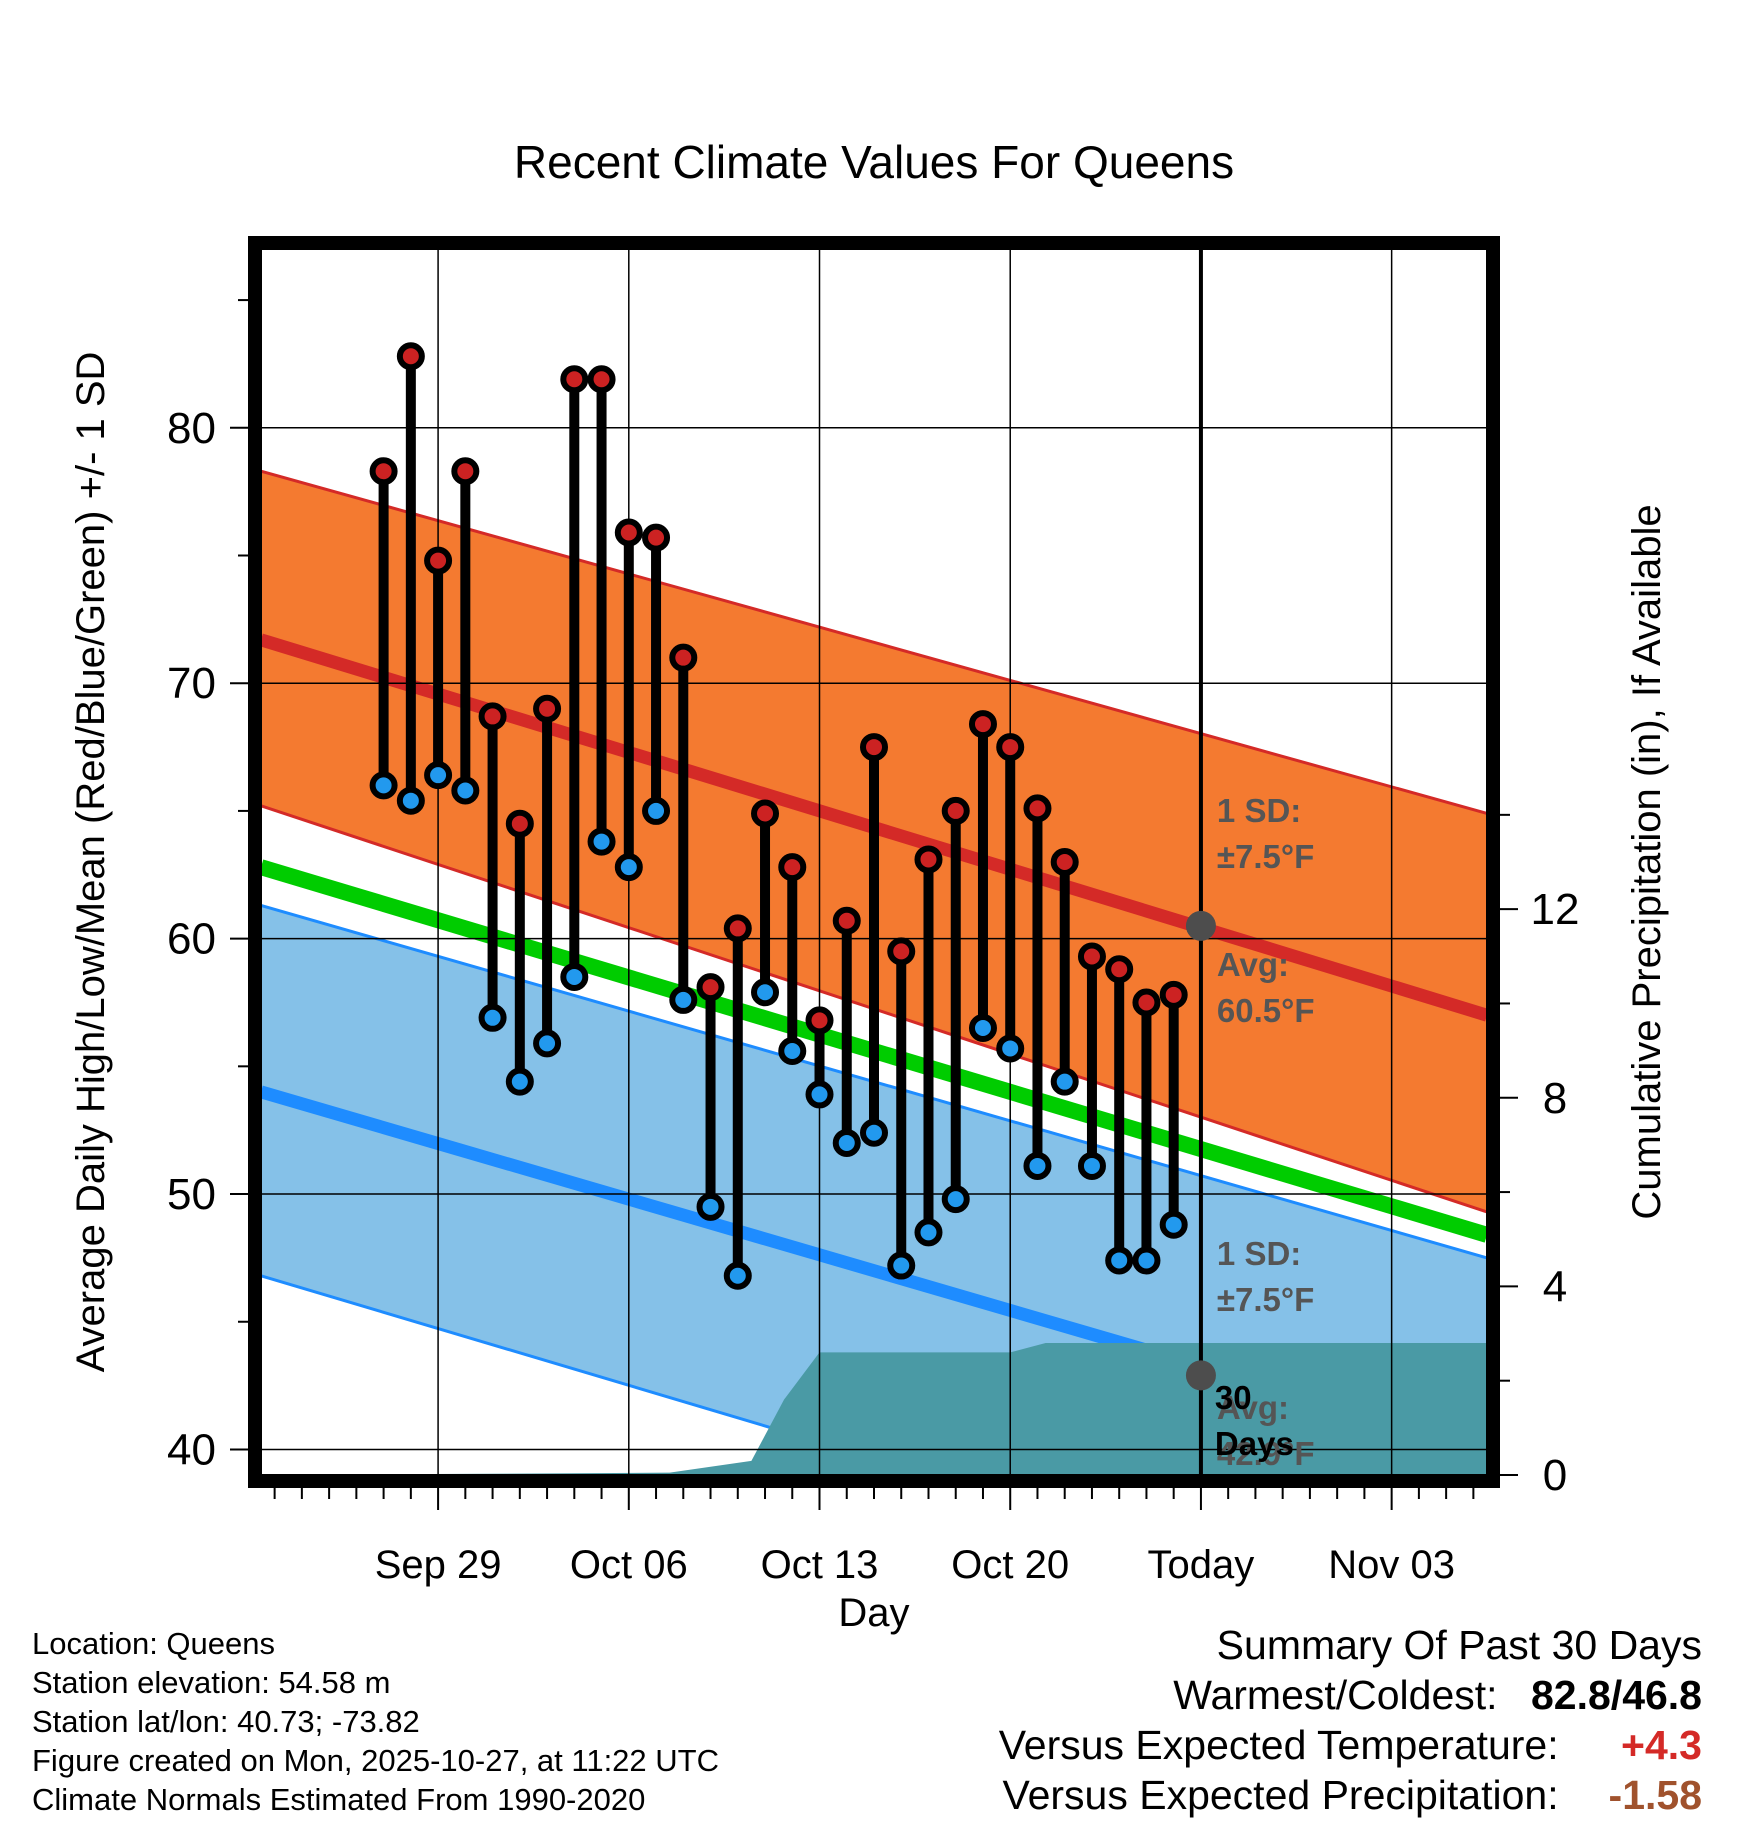 The width and height of the screenshot is (1748, 1828). What do you see at coordinates (1555, 1098) in the screenshot?
I see `y2-tick-label: 8` at bounding box center [1555, 1098].